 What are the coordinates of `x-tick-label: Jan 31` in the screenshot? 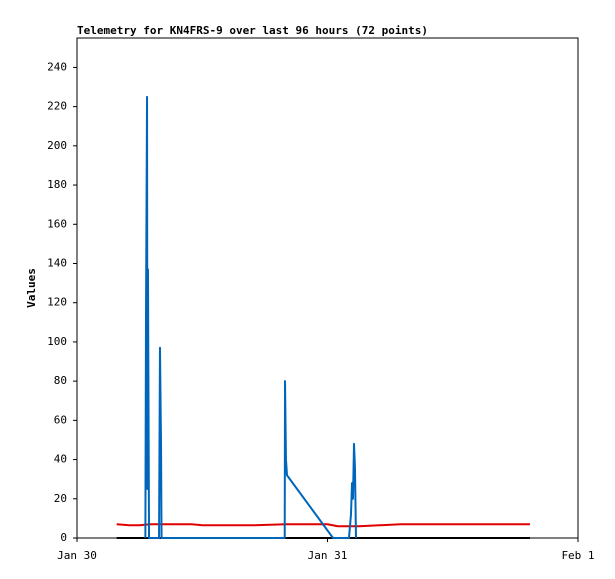 It's located at (328, 555).